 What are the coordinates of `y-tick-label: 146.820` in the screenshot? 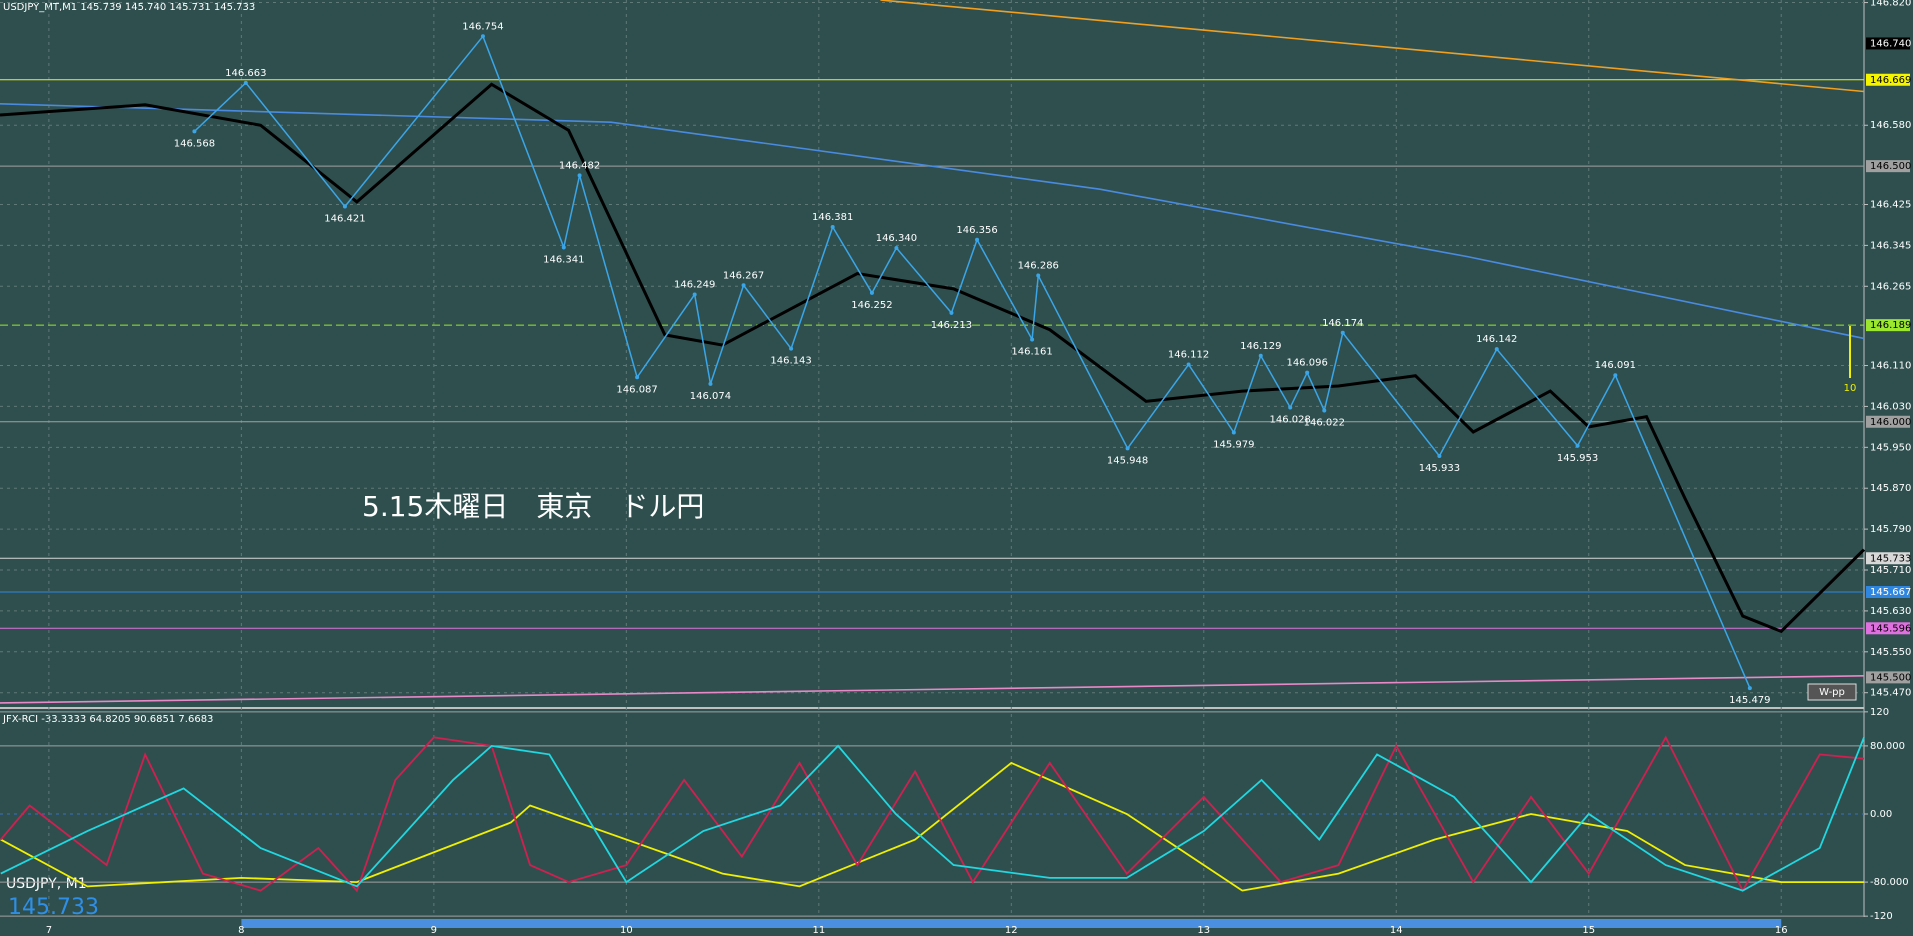 It's located at (1890, 4).